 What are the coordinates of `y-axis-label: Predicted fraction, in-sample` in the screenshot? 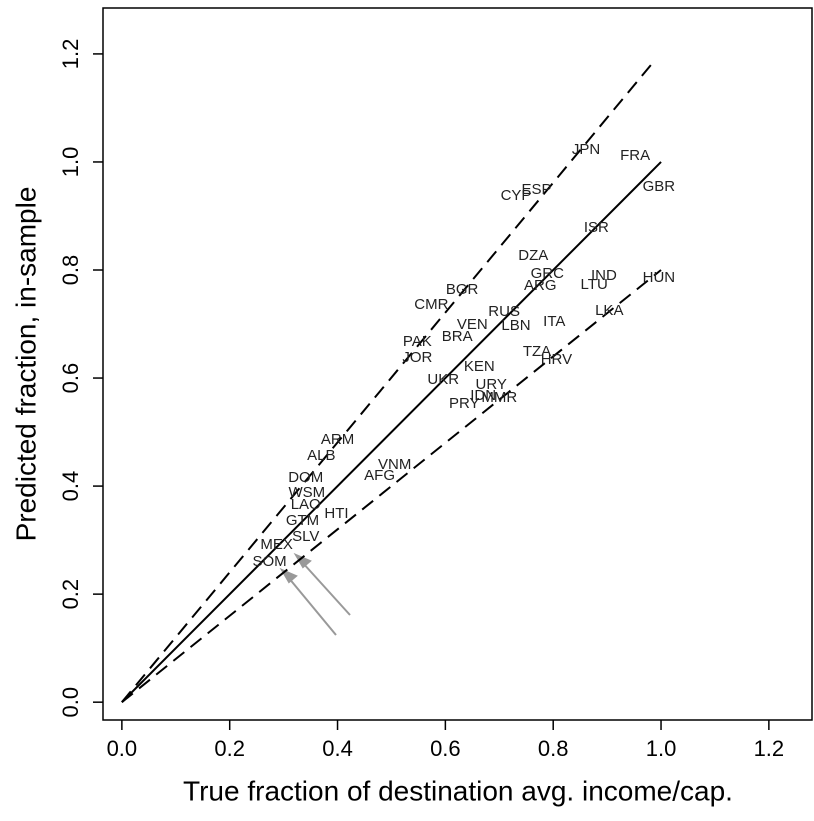 It's located at (25, 364).